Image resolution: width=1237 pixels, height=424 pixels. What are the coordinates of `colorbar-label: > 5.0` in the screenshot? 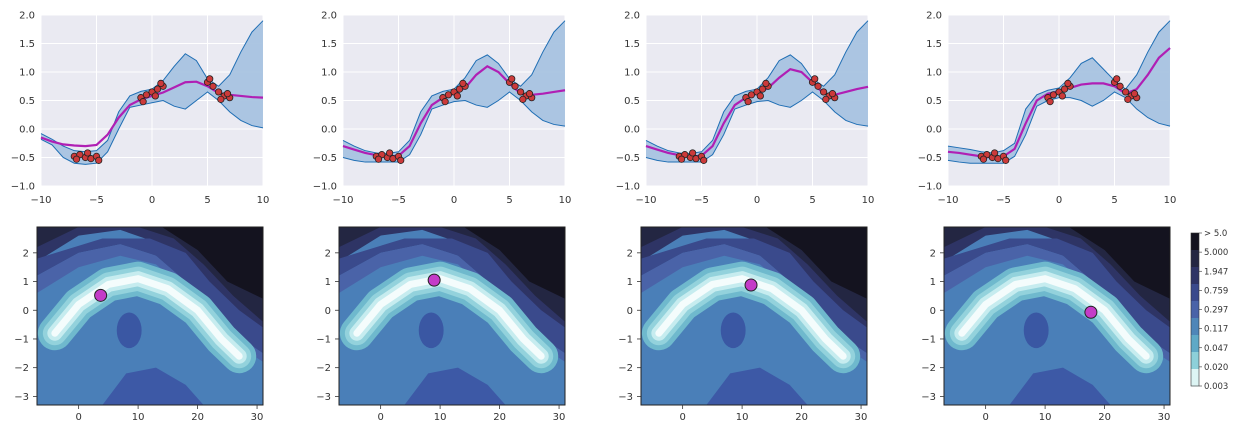 It's located at (1215, 234).